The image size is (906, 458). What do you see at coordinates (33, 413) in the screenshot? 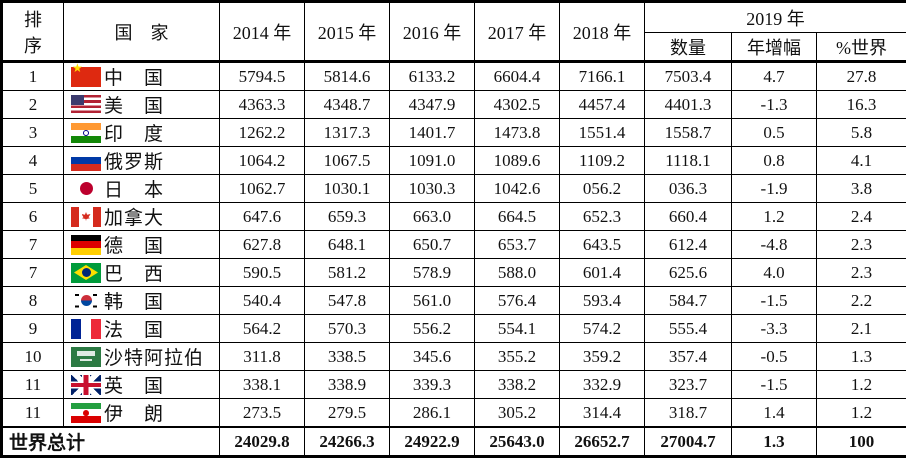
I see `rank-cell: 11` at bounding box center [33, 413].